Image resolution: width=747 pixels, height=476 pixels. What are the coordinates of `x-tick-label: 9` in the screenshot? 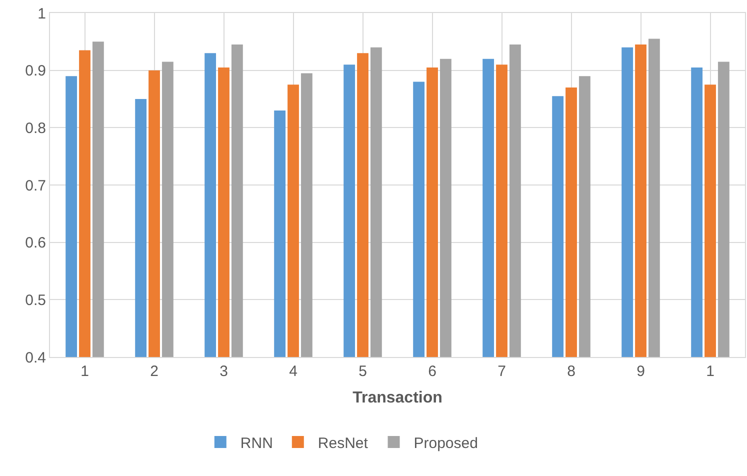 It's located at (640, 371).